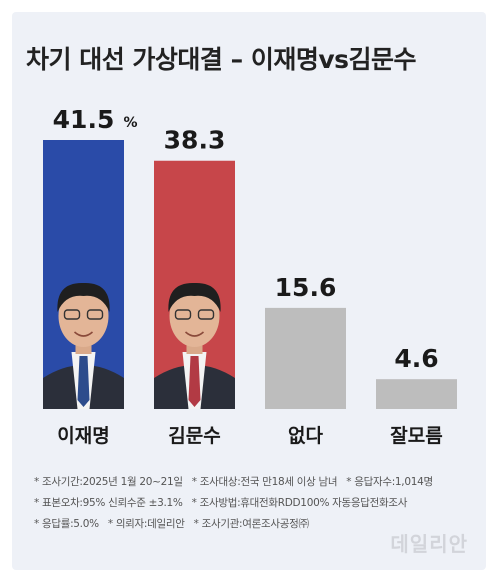 The width and height of the screenshot is (498, 582). What do you see at coordinates (83, 436) in the screenshot?
I see `category-label-1: 이재명` at bounding box center [83, 436].